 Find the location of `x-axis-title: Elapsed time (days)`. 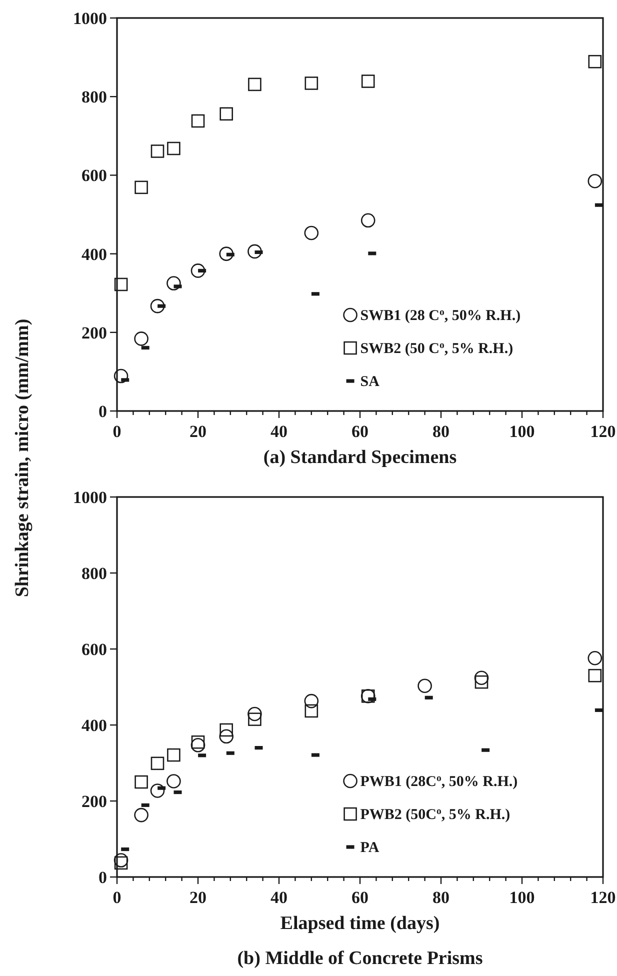

x-axis-title: Elapsed time (days) is located at coordinates (360, 923).